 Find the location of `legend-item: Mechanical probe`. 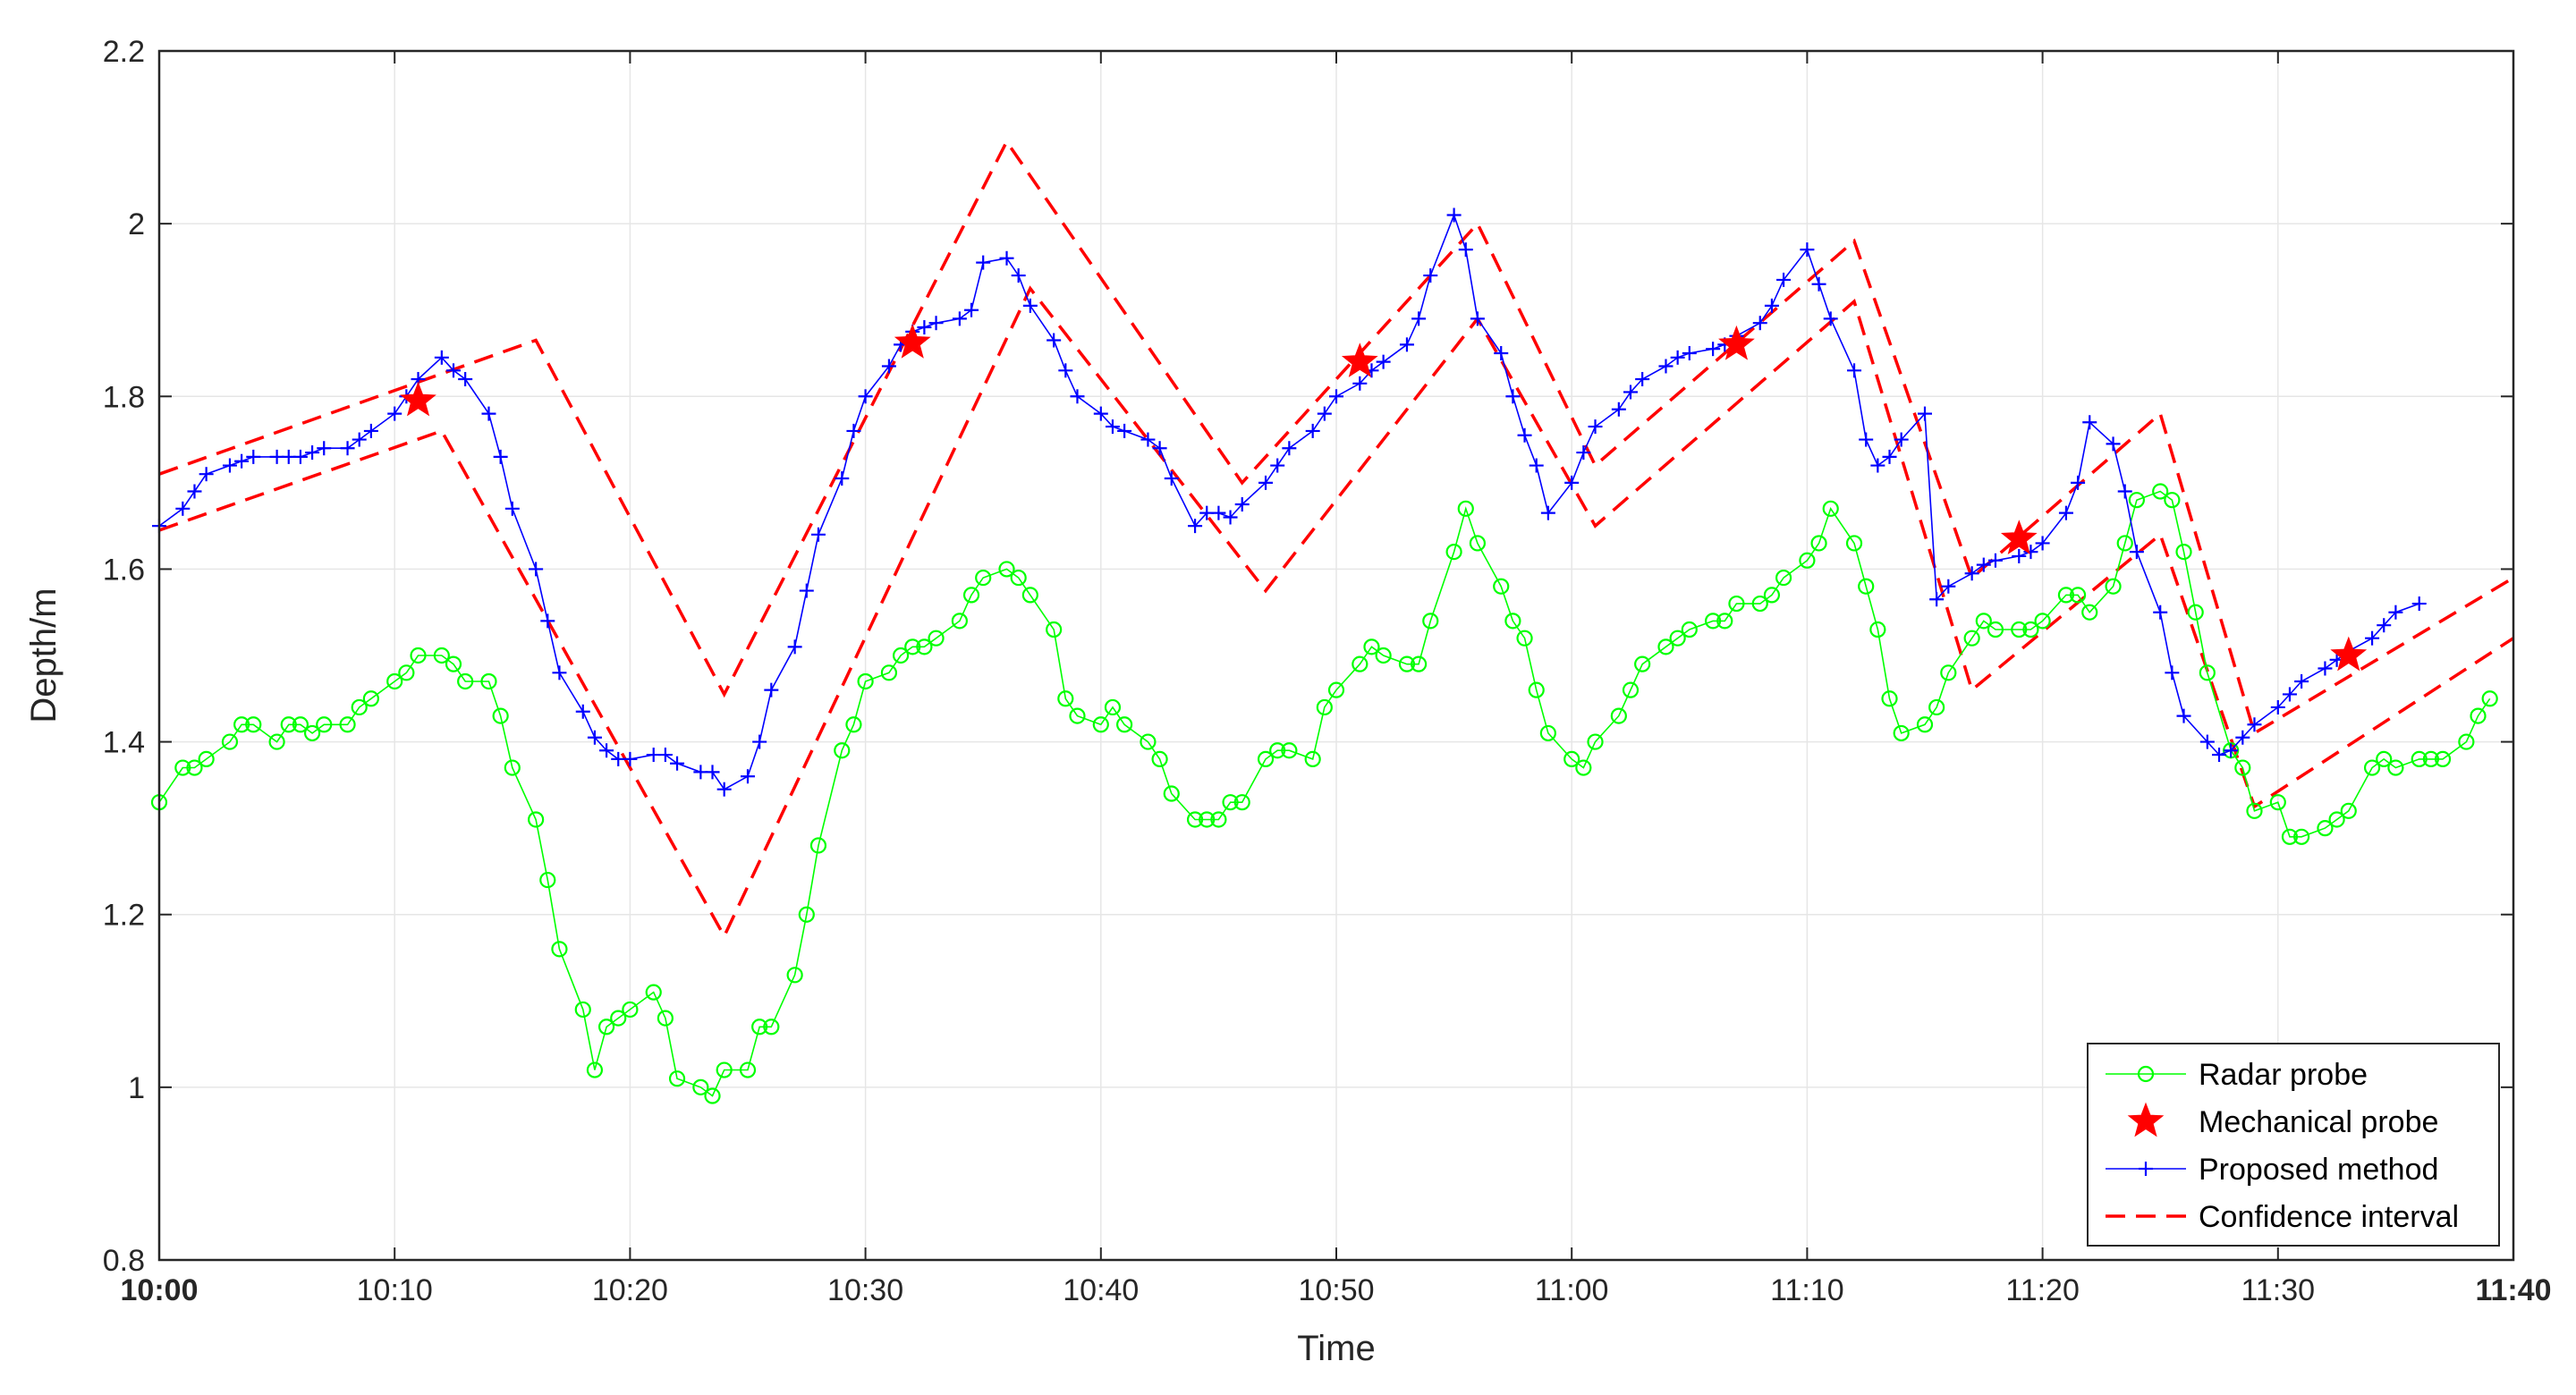

legend-item: Mechanical probe is located at coordinates (2282, 1120).